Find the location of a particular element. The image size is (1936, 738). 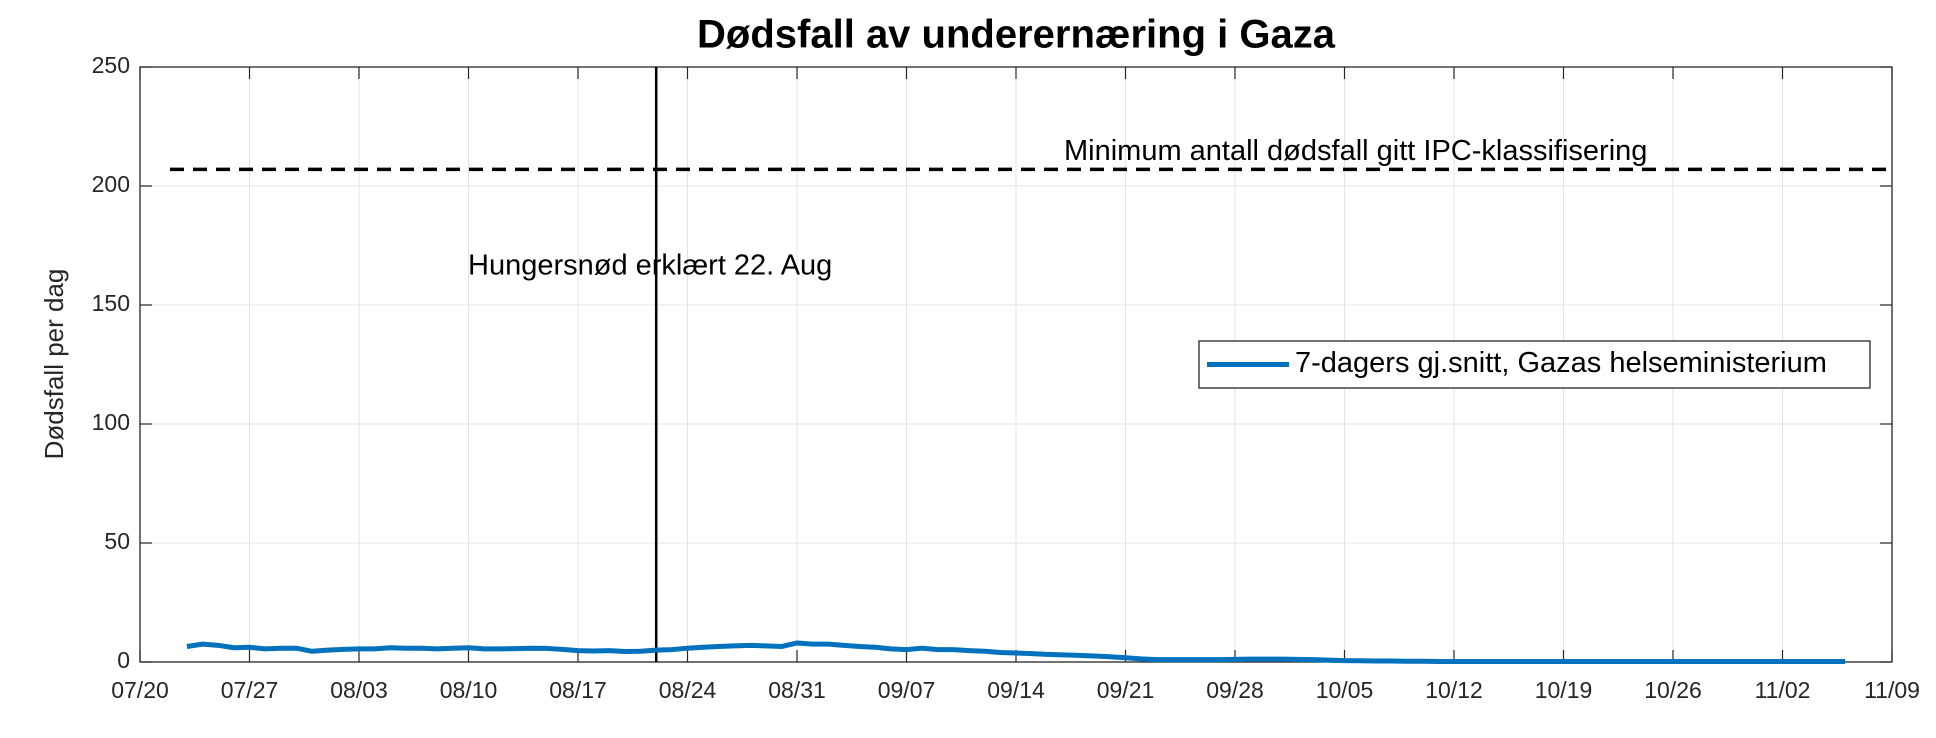

x-tick-label: 08/17 is located at coordinates (578, 690).